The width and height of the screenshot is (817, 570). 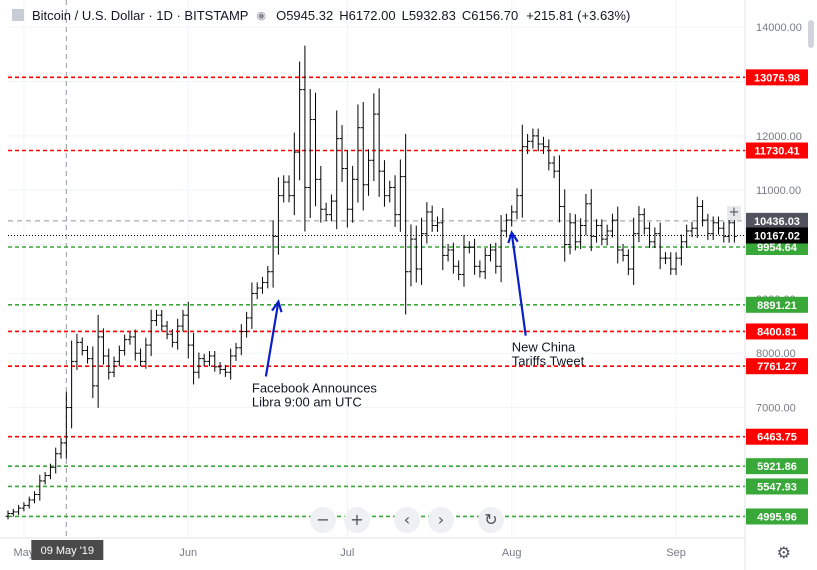 What do you see at coordinates (578, 15) in the screenshot?
I see `change-value: +215.81 (+3.63%)` at bounding box center [578, 15].